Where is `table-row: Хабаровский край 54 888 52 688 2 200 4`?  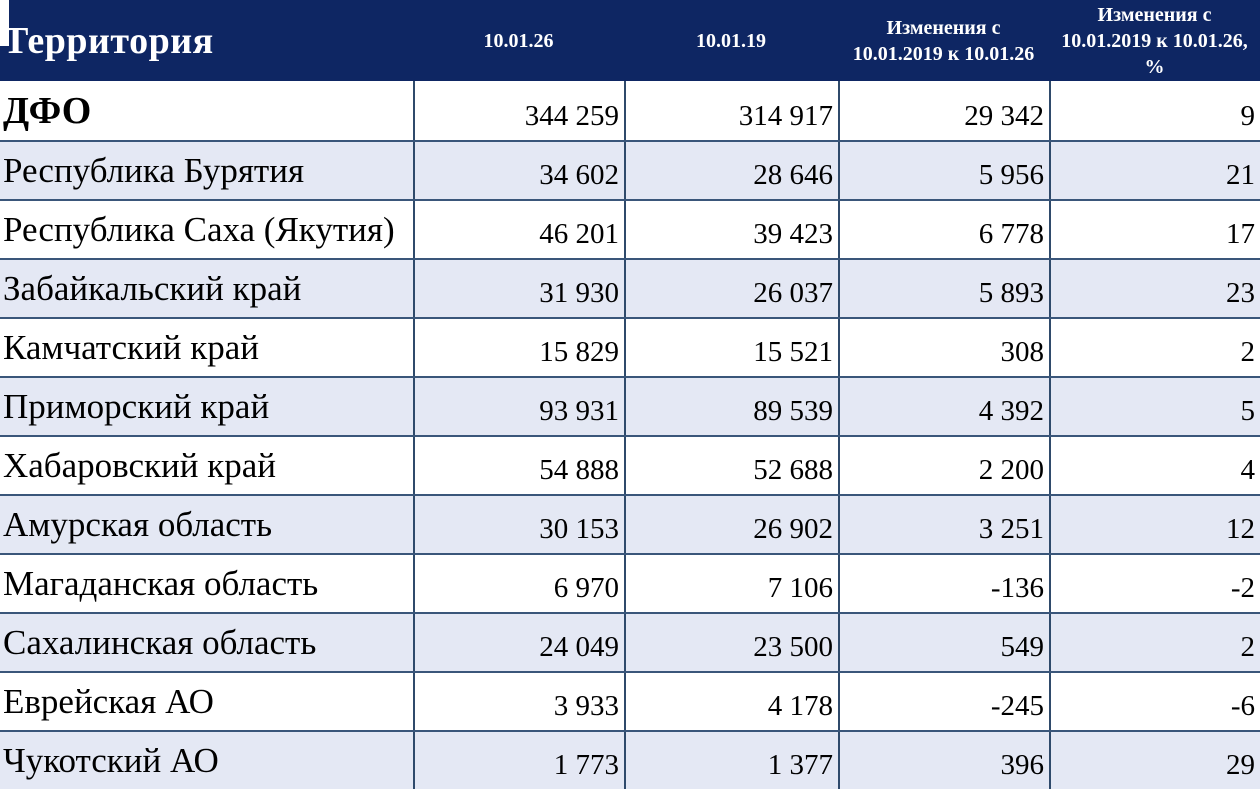 table-row: Хабаровский край 54 888 52 688 2 200 4 is located at coordinates (630, 464).